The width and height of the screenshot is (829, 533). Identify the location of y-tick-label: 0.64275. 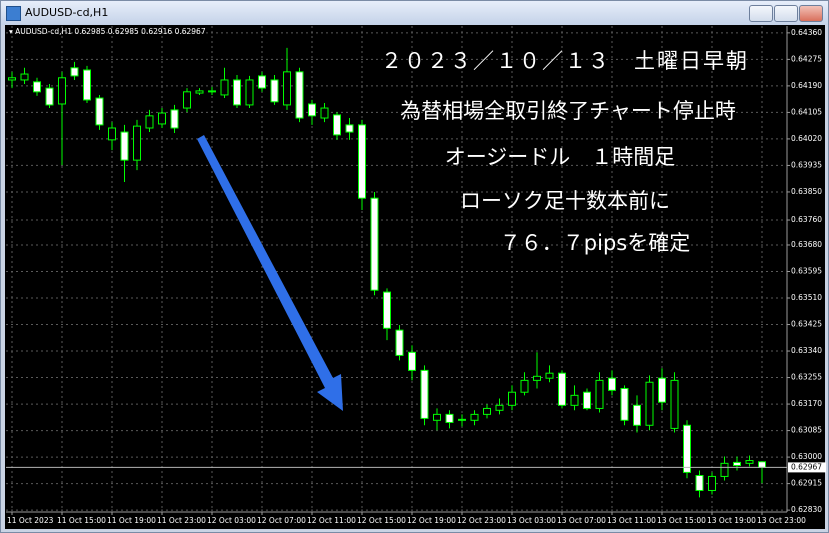
(806, 58).